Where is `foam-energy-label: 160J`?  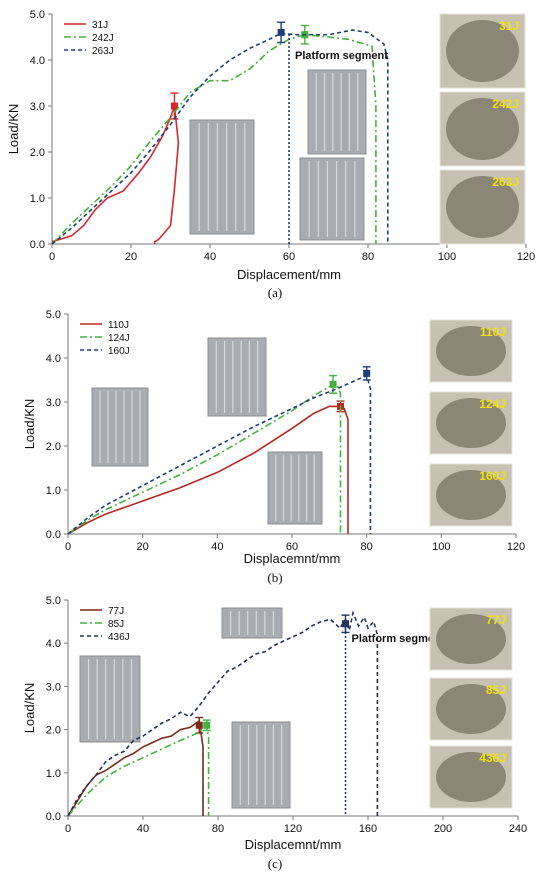 foam-energy-label: 160J is located at coordinates (492, 476).